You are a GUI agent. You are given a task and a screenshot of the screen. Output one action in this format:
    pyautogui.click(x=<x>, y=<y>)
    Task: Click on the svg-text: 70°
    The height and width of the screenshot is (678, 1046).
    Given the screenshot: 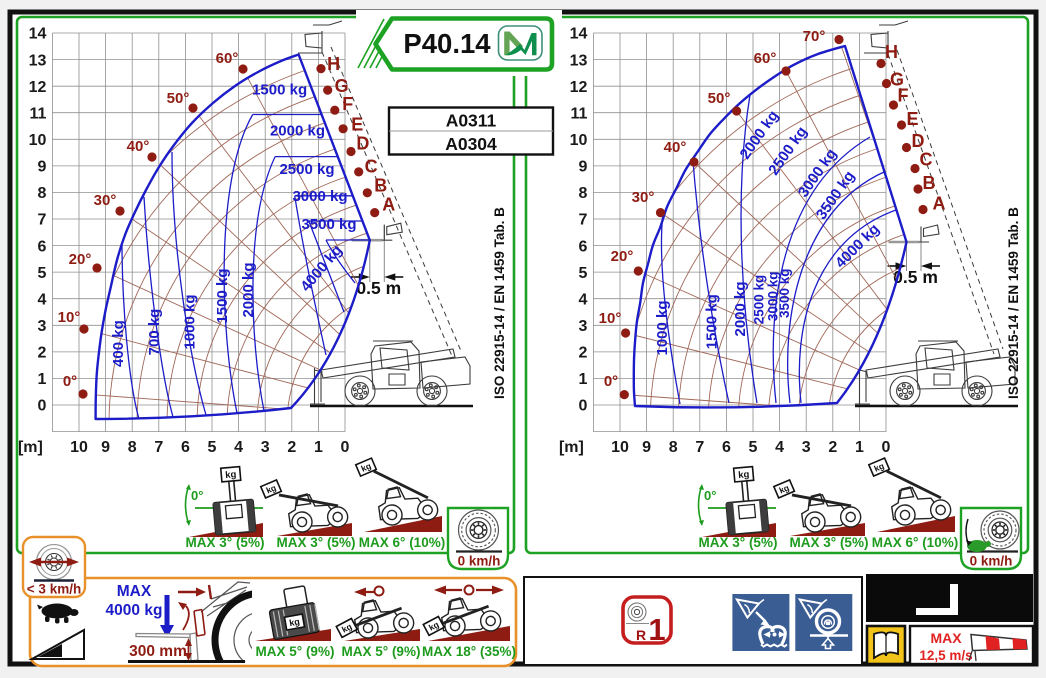 What is the action you would take?
    pyautogui.click(x=814, y=36)
    